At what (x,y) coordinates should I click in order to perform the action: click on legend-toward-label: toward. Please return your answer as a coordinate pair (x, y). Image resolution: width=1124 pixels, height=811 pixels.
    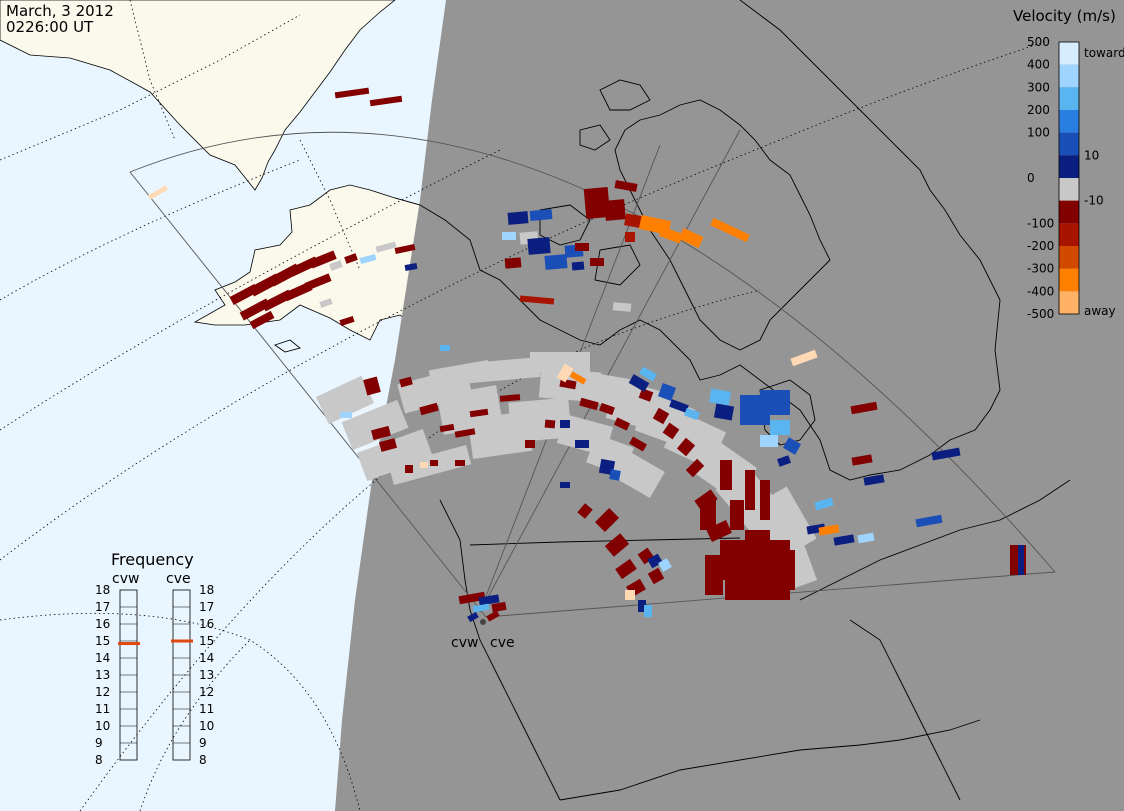
    Looking at the image, I should click on (1104, 53).